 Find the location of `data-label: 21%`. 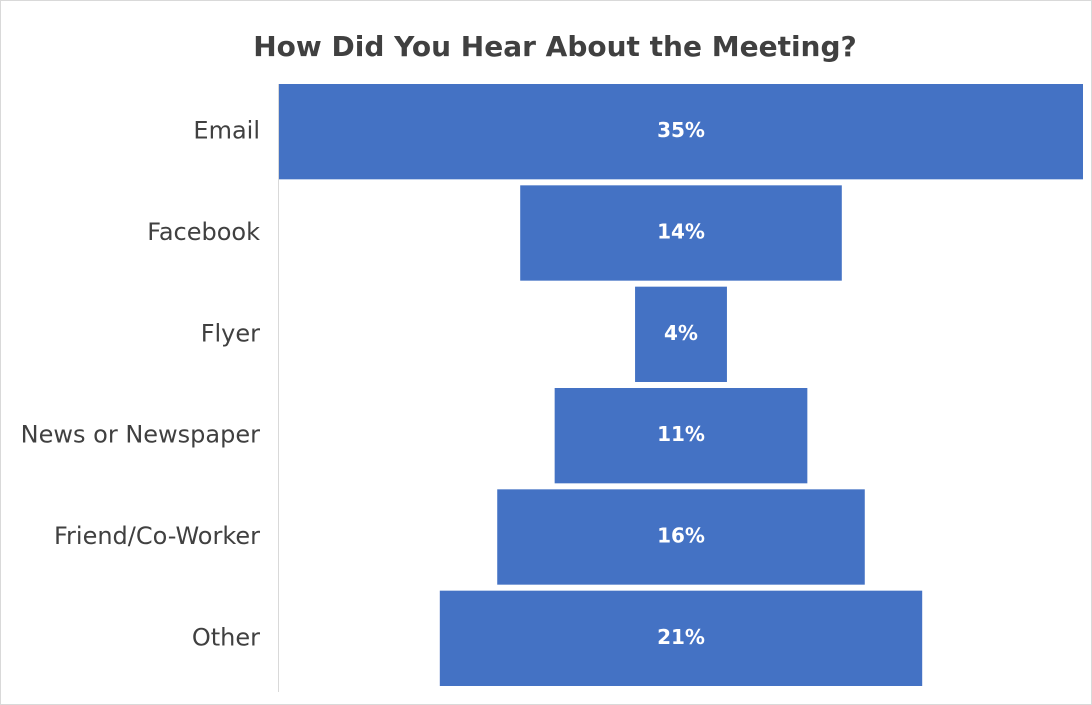

data-label: 21% is located at coordinates (681, 637).